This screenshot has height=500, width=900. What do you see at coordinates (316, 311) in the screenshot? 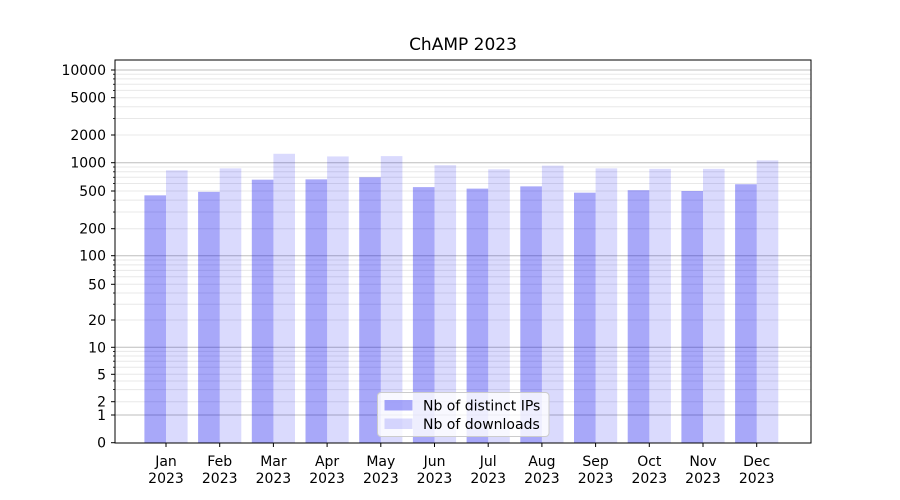
I see `bar-nb-of-distinct-ips-apr` at bounding box center [316, 311].